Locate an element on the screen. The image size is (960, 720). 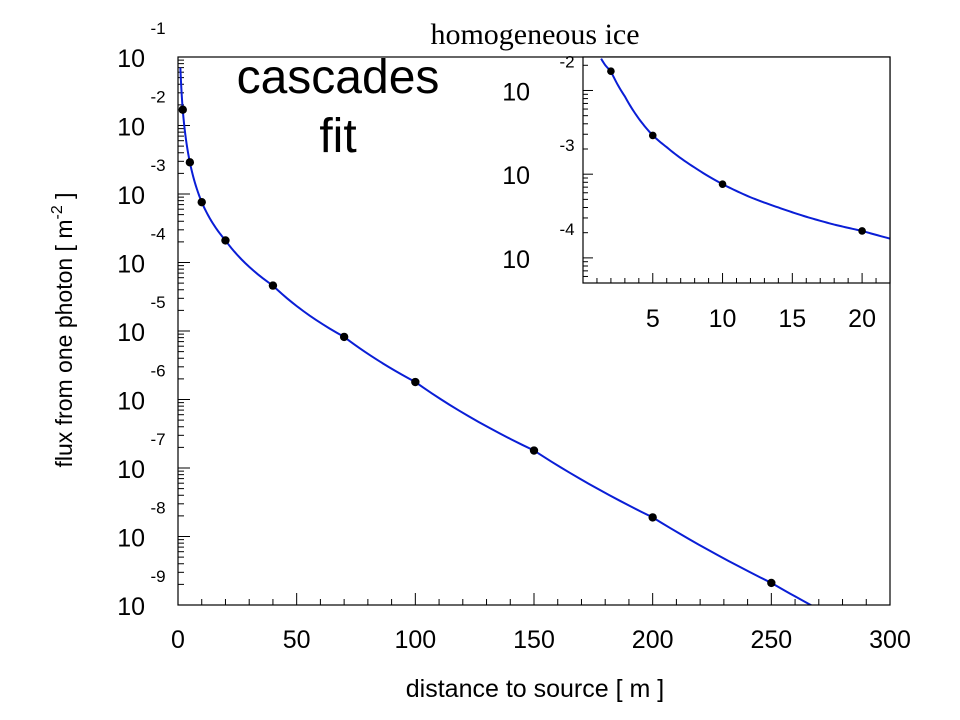
inset-y-tick-label: 10 -3 is located at coordinates (538, 163).